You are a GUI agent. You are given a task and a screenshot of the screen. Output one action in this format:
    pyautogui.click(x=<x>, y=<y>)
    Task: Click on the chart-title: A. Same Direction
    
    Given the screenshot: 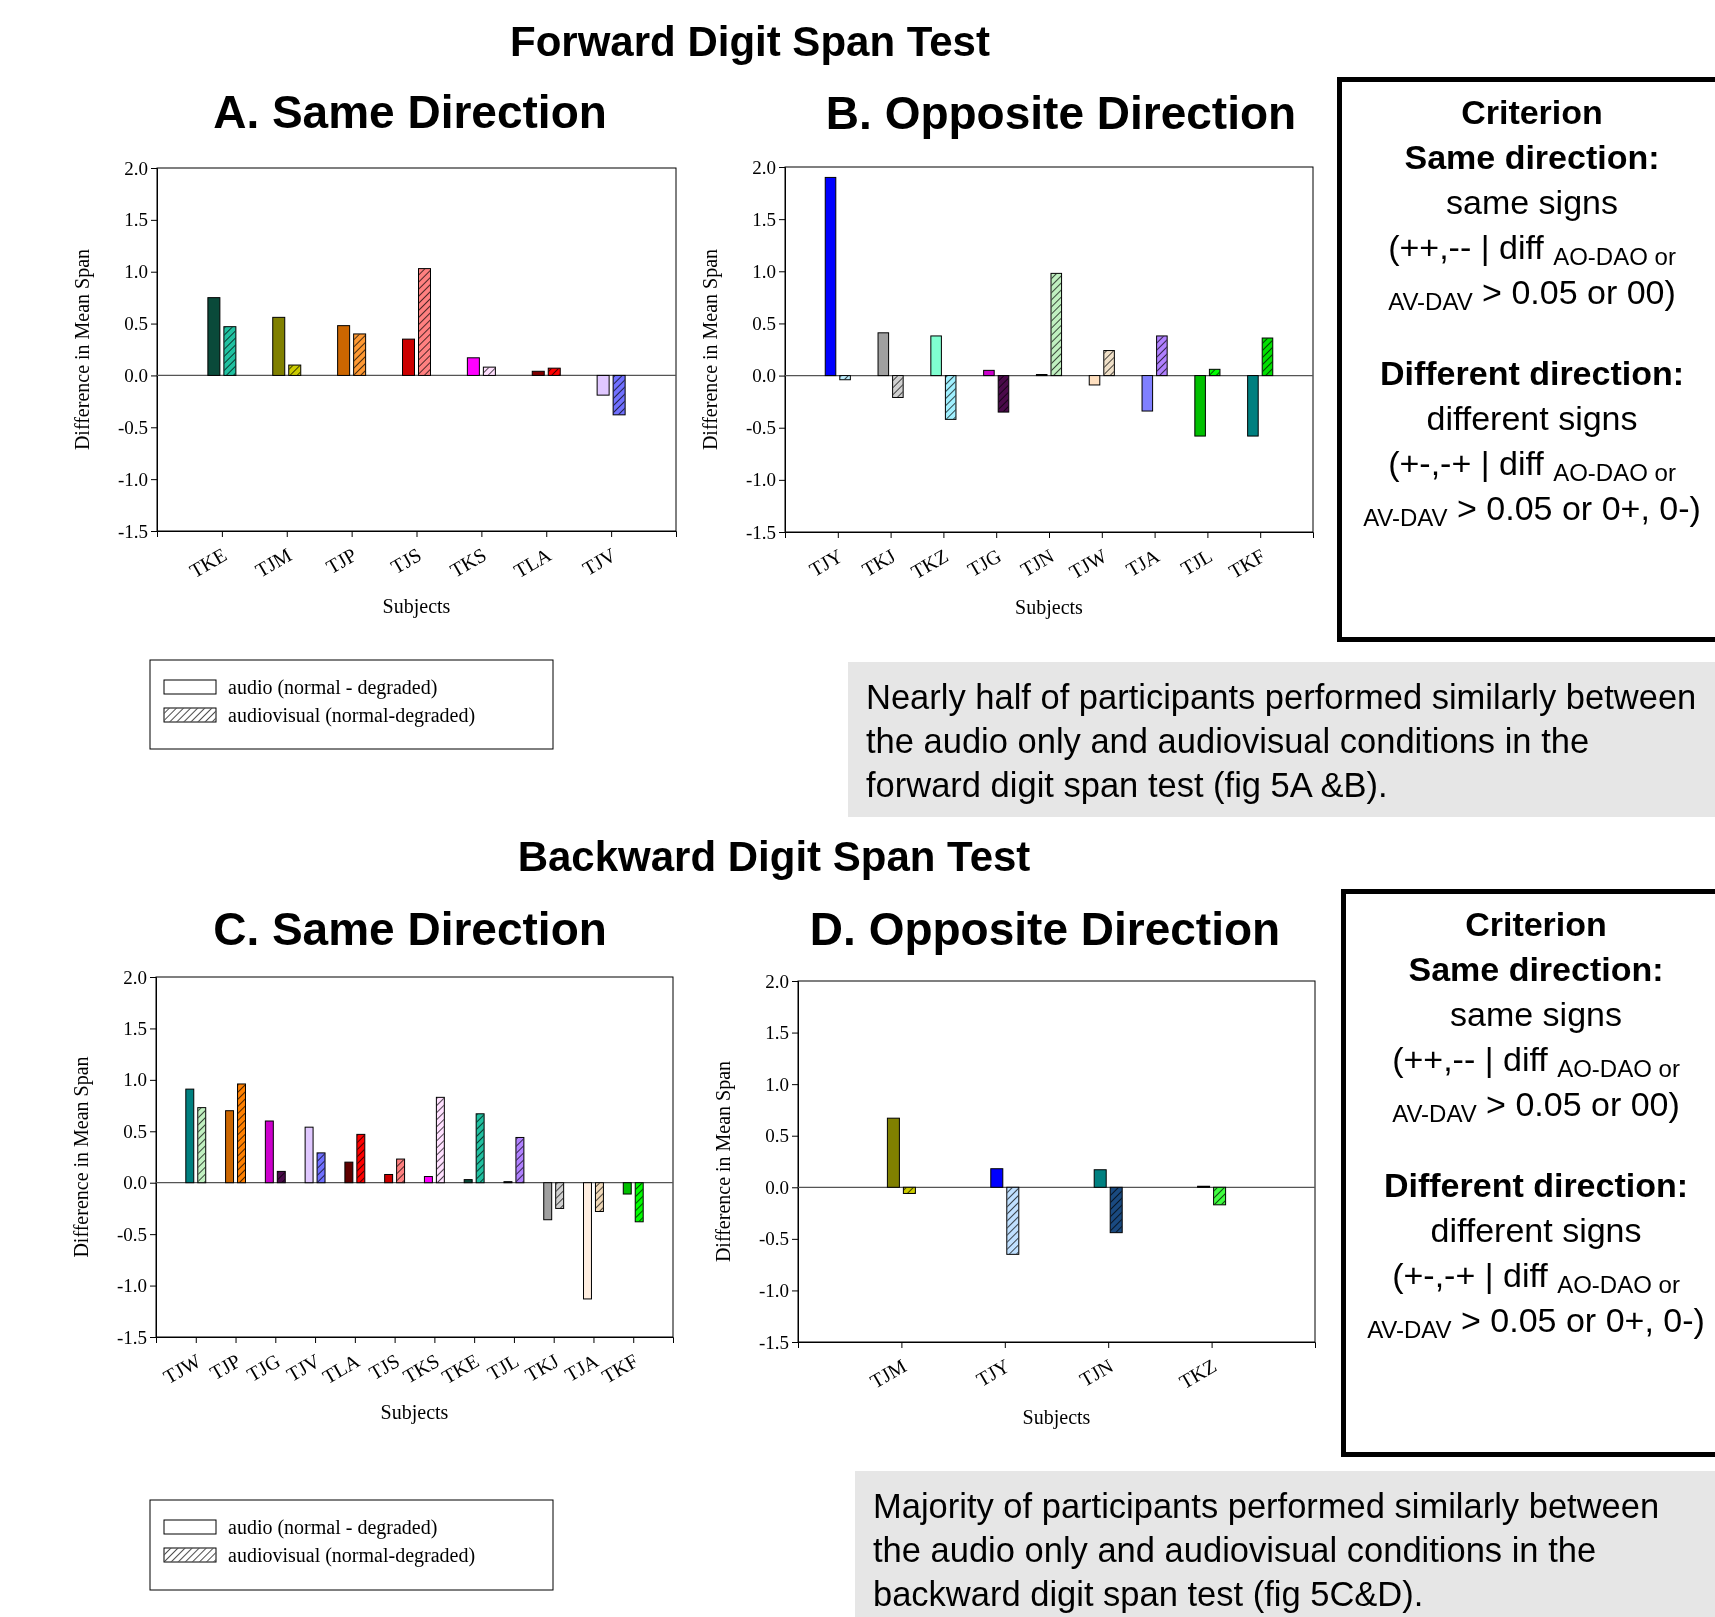 What is the action you would take?
    pyautogui.click(x=410, y=112)
    